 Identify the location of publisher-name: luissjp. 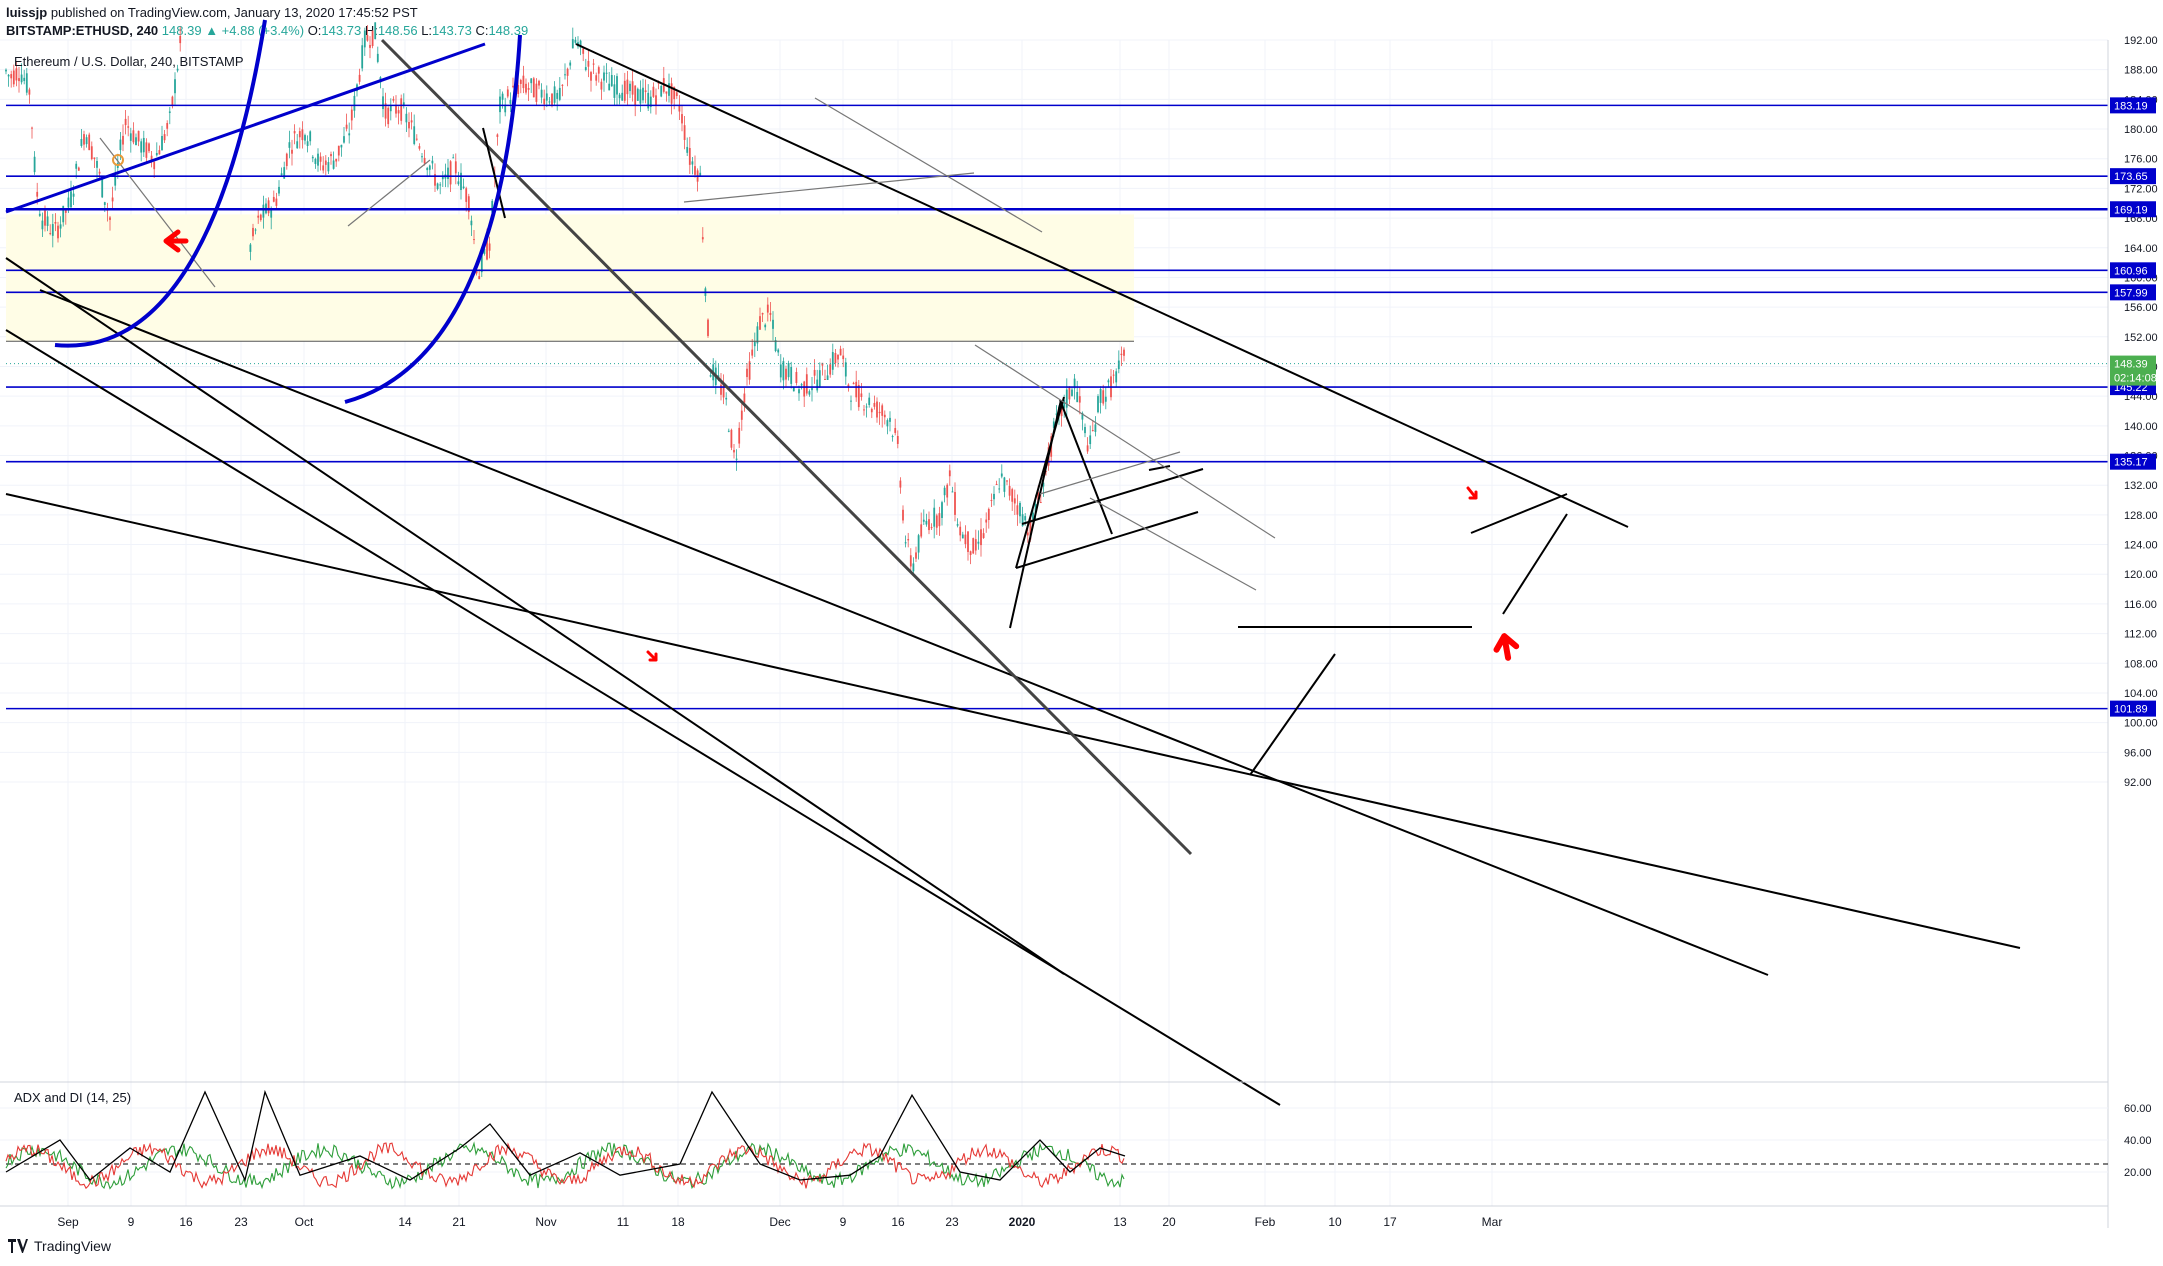
(27, 12).